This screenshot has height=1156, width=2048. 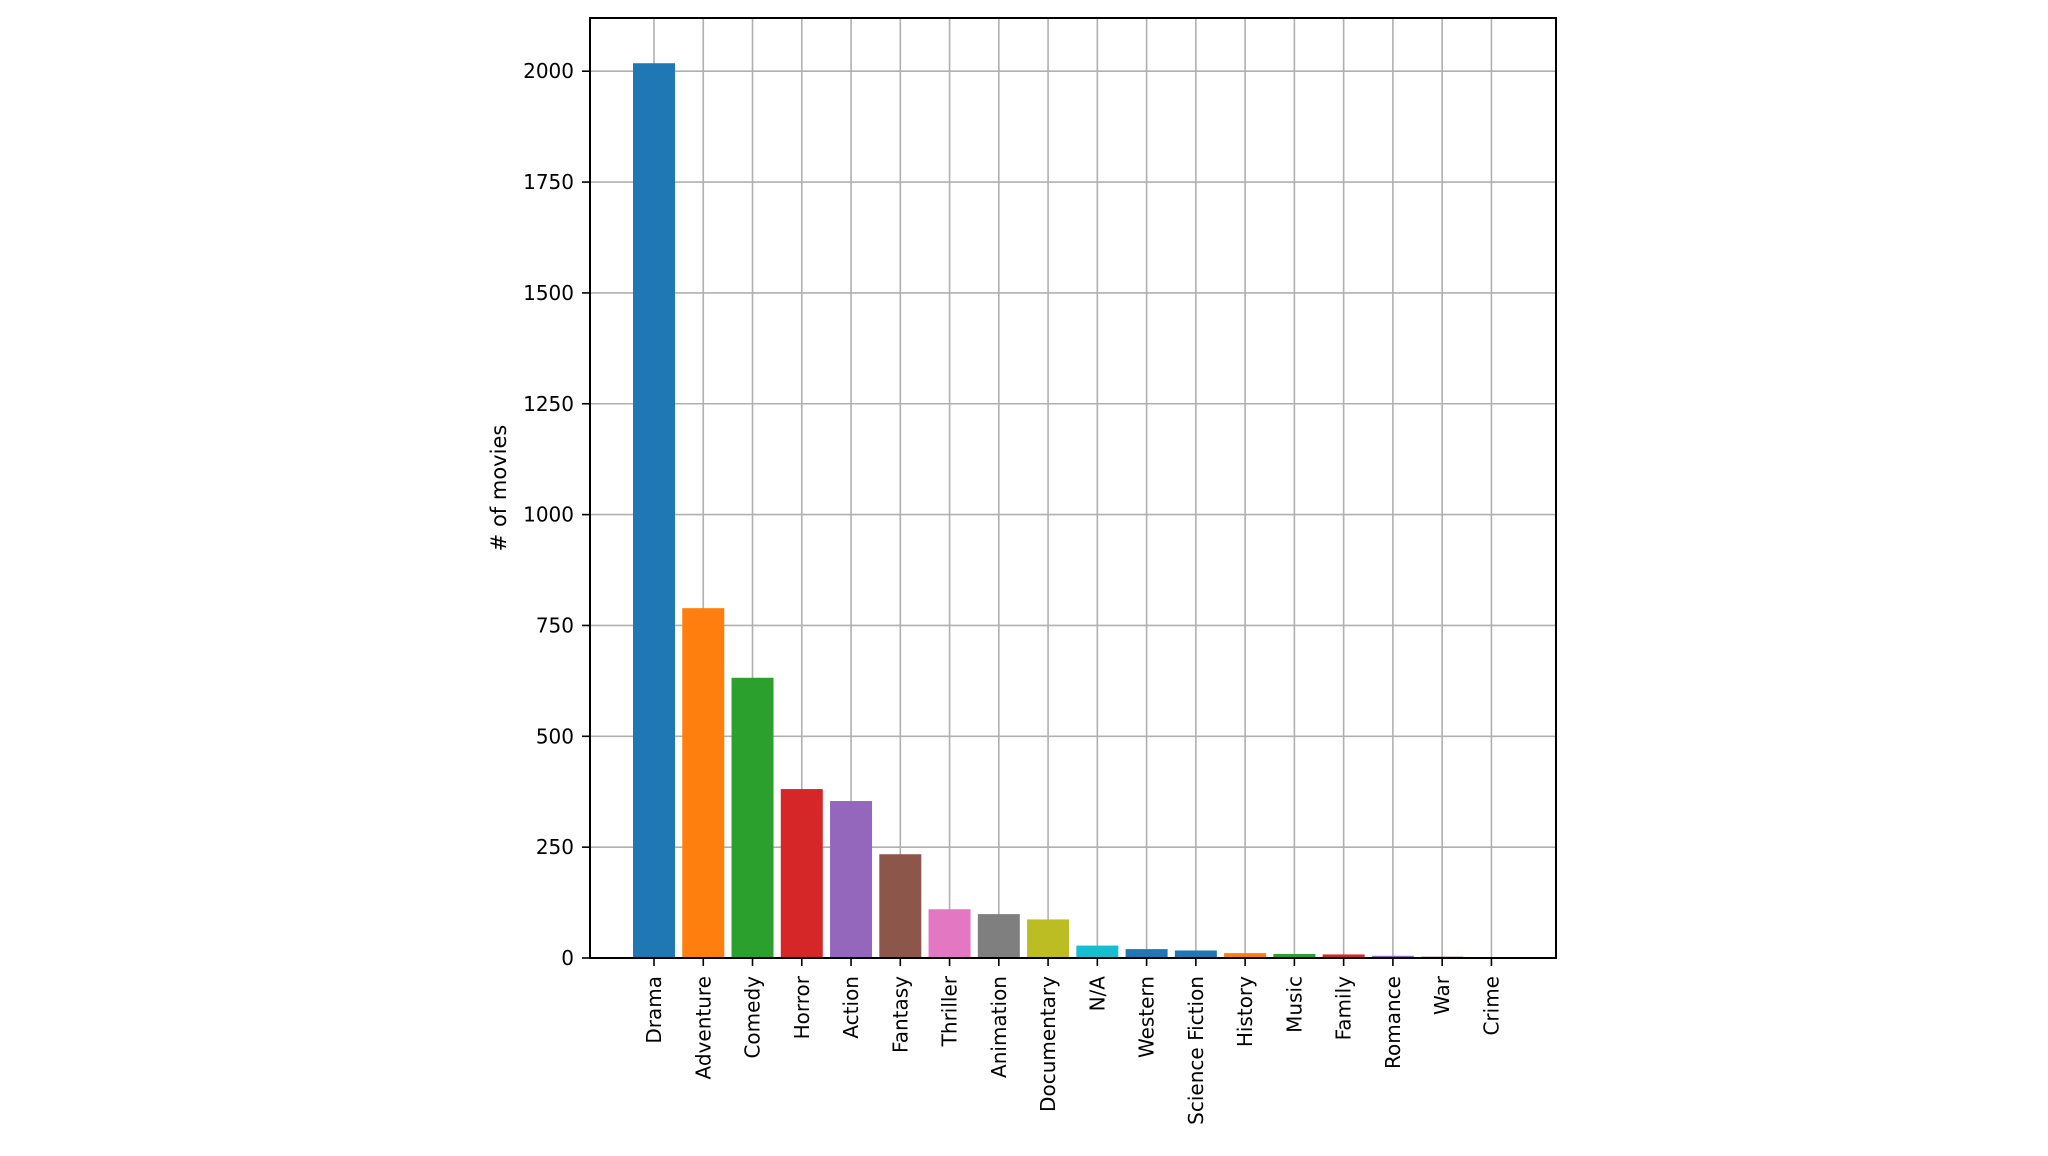 I want to click on bar-comedy, so click(x=752, y=817).